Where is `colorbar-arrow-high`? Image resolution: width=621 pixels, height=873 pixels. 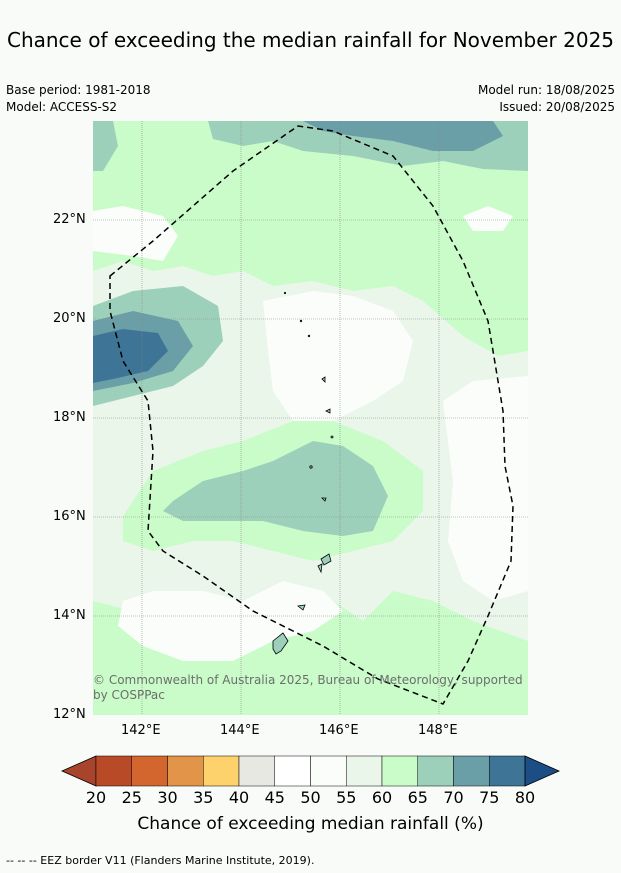
colorbar-arrow-high is located at coordinates (542, 771).